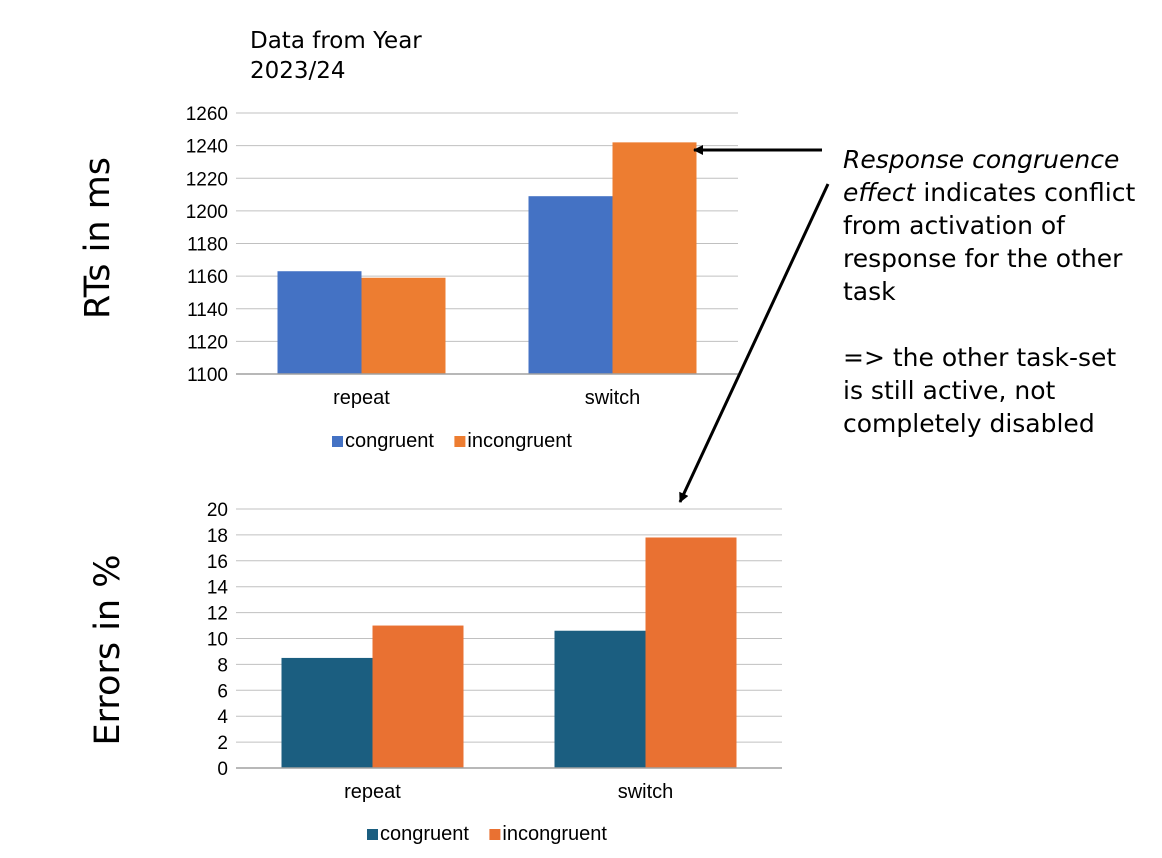 Image resolution: width=1162 pixels, height=858 pixels. What do you see at coordinates (361, 398) in the screenshot?
I see `rt-x-tick-label: repeat` at bounding box center [361, 398].